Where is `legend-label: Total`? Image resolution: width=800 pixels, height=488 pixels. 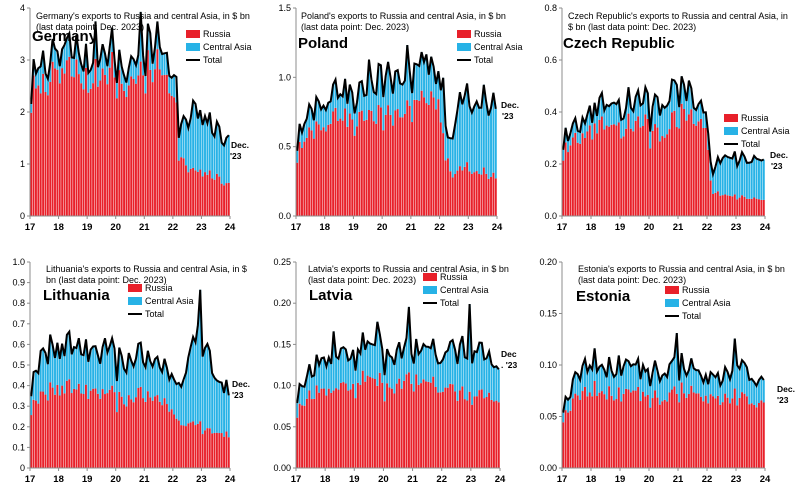
legend-label: Total is located at coordinates (691, 316).